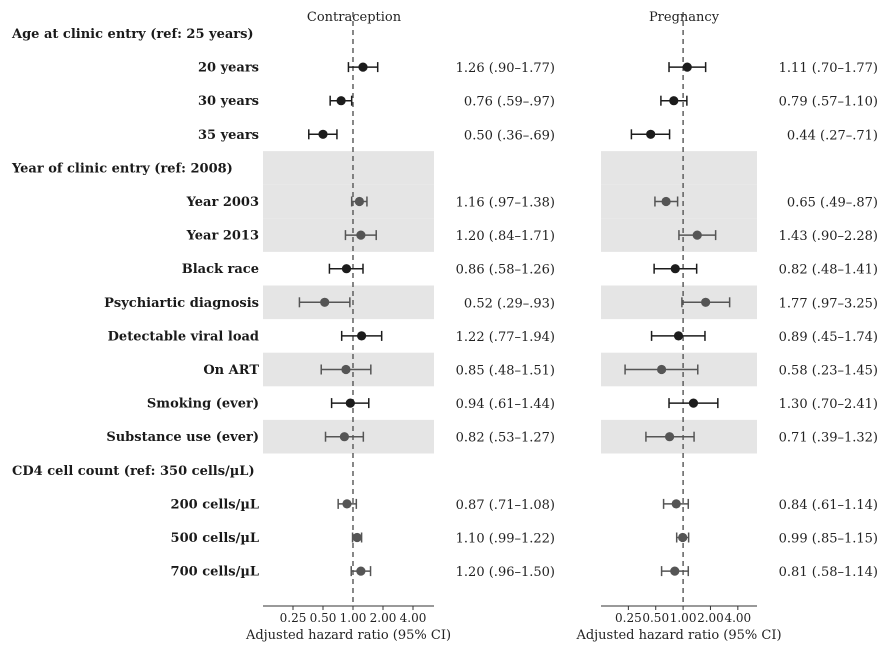 This screenshot has width=880, height=652. I want to click on panel-title: Contraception, so click(354, 17).